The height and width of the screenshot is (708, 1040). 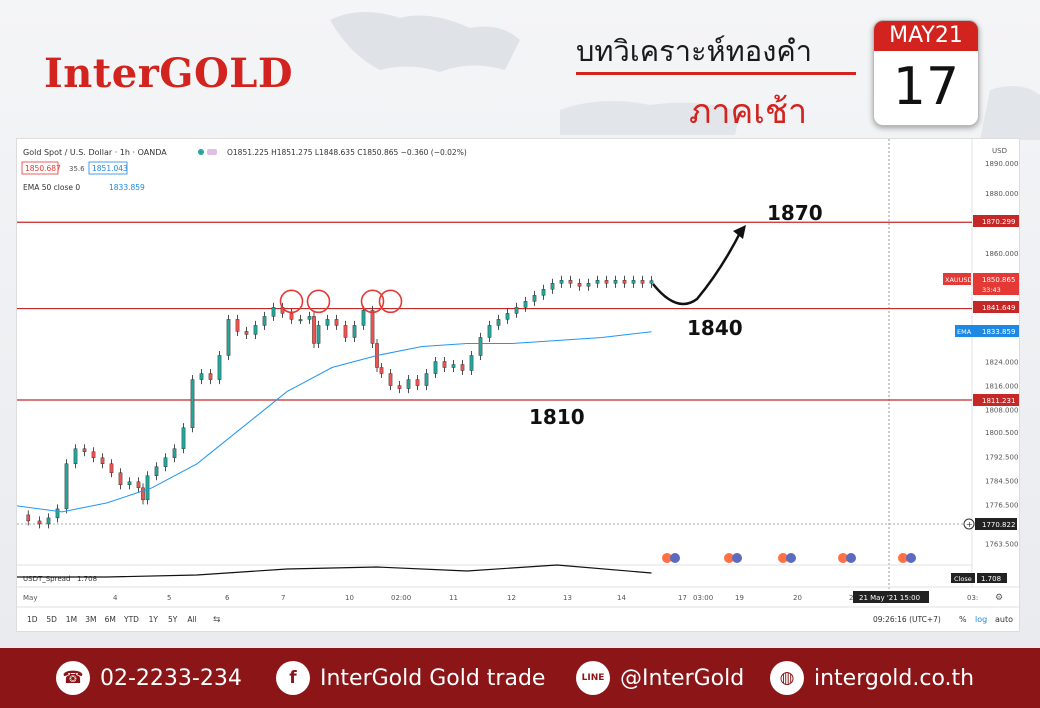 What do you see at coordinates (991, 579) in the screenshot?
I see `close-value-text: 1.708` at bounding box center [991, 579].